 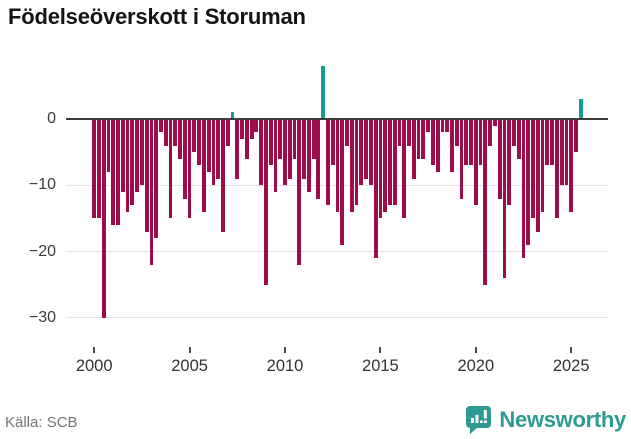 I want to click on bar-2009Q1, so click(x=266, y=202).